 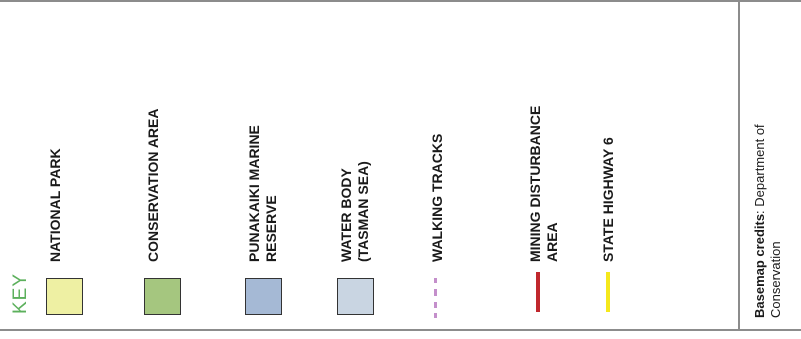 What do you see at coordinates (435, 298) in the screenshot?
I see `walking-tracks-dashed-line-symbol` at bounding box center [435, 298].